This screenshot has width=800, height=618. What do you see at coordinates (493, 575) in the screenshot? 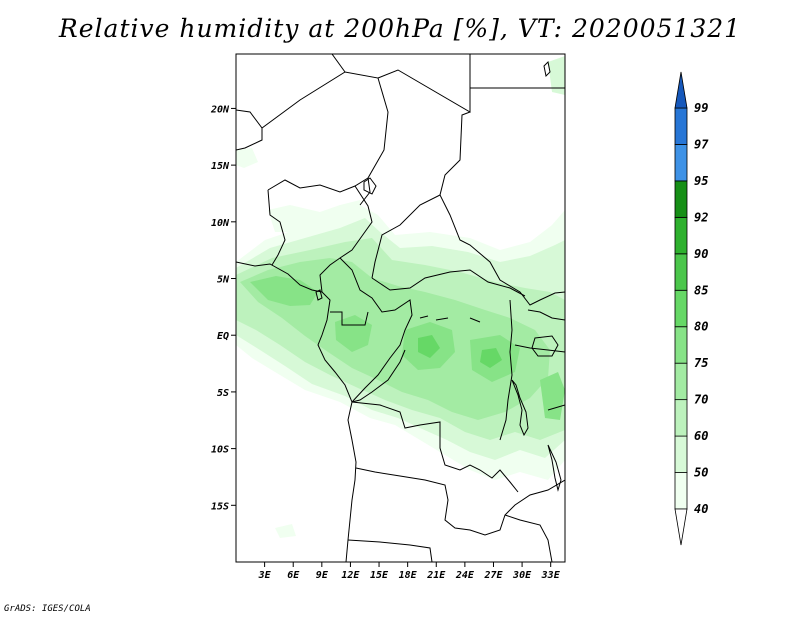
I see `lon-tick-label: 27E` at bounding box center [493, 575].